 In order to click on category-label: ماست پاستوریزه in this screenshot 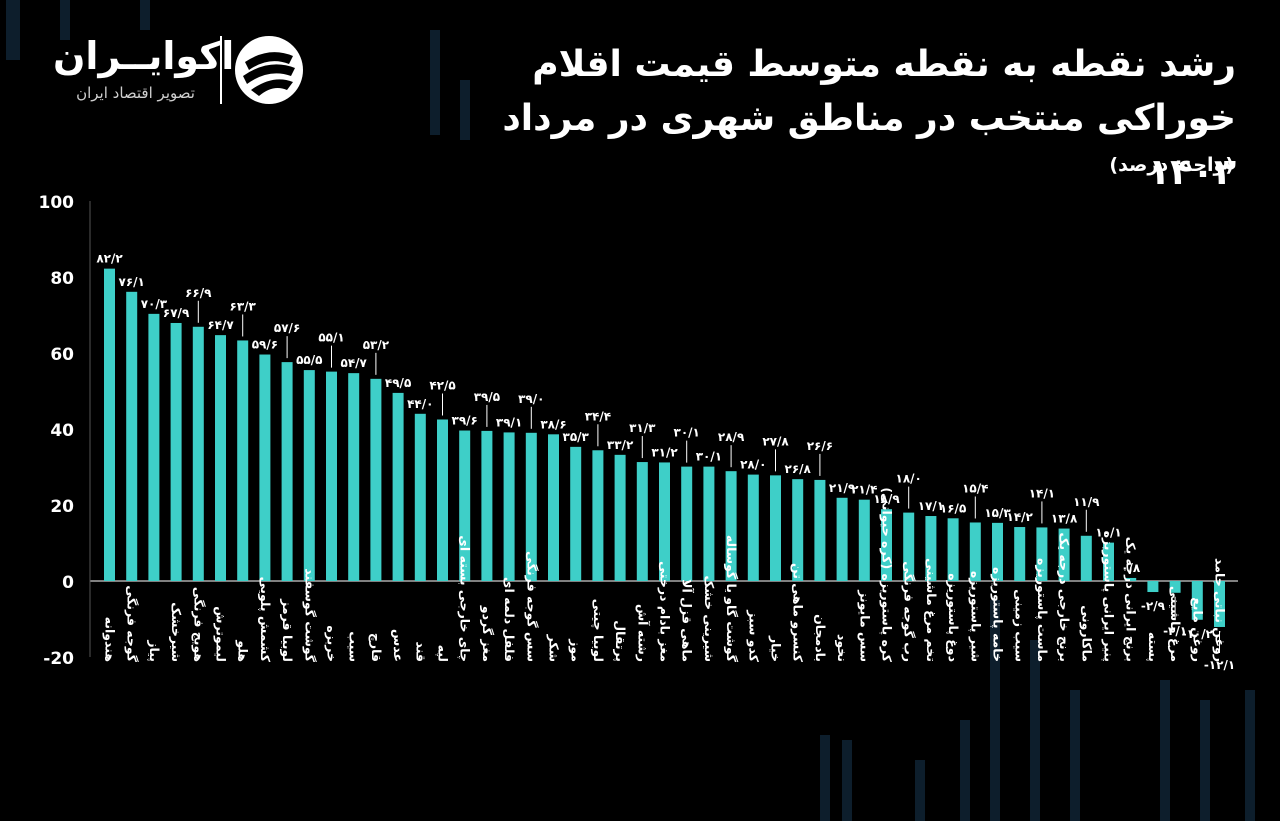, I will do `click(1042, 610)`.